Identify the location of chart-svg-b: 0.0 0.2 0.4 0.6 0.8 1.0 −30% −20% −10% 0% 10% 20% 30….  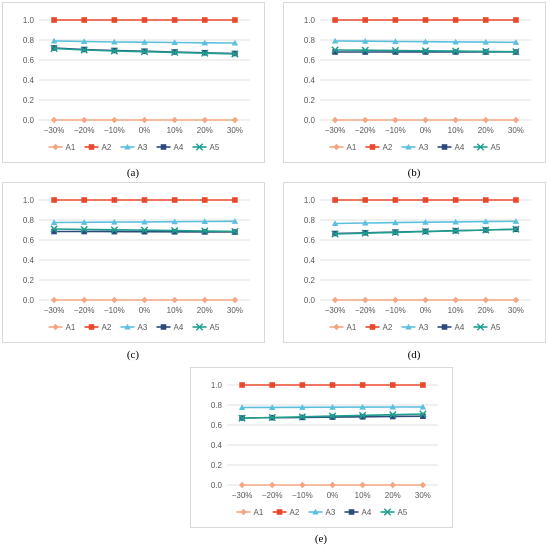
(417, 84).